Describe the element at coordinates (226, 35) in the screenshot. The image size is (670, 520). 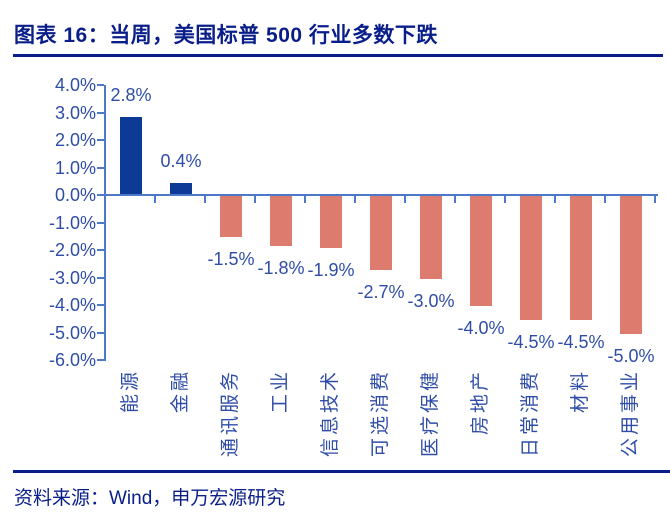
I see `figure-title: 图表 16：当周，美国标普 500 行业多数下跌` at that location.